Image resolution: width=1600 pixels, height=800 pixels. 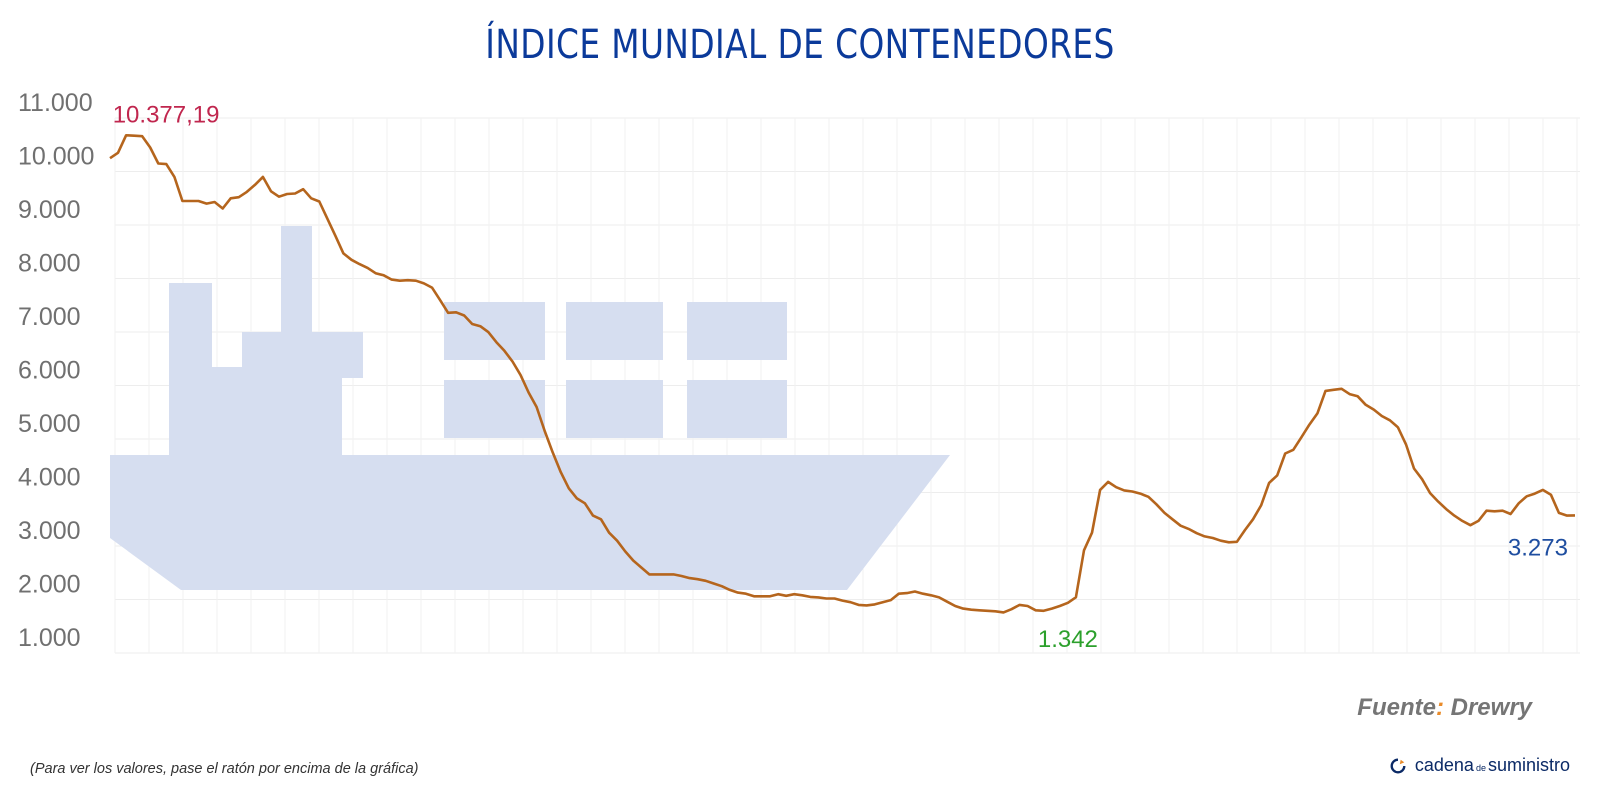 I want to click on brand-logo: cadena de suministro, so click(x=1479, y=765).